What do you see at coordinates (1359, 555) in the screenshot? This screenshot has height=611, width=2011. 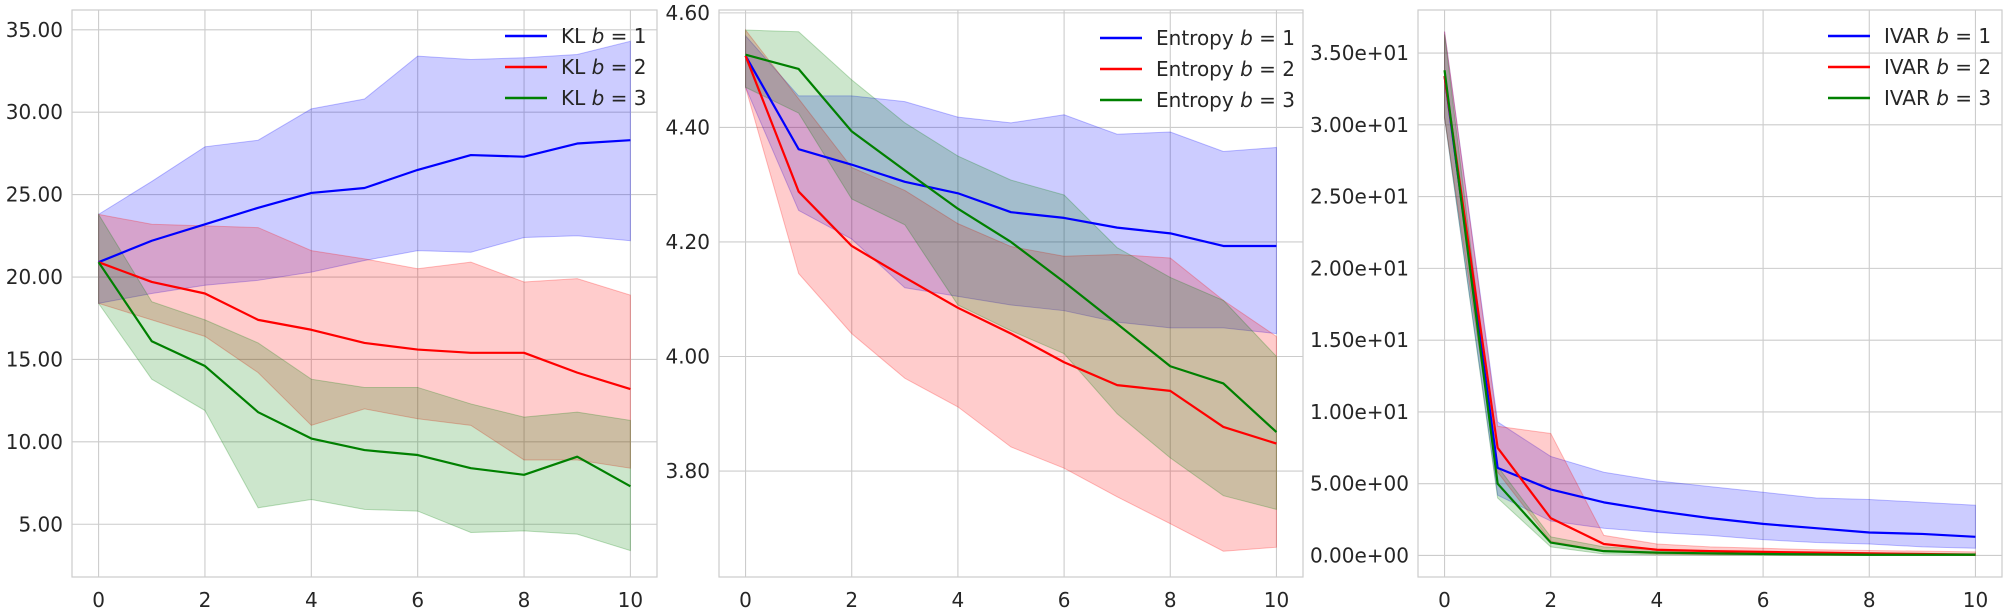 I see `ivar-y-tick-label: 0.00e+00` at bounding box center [1359, 555].